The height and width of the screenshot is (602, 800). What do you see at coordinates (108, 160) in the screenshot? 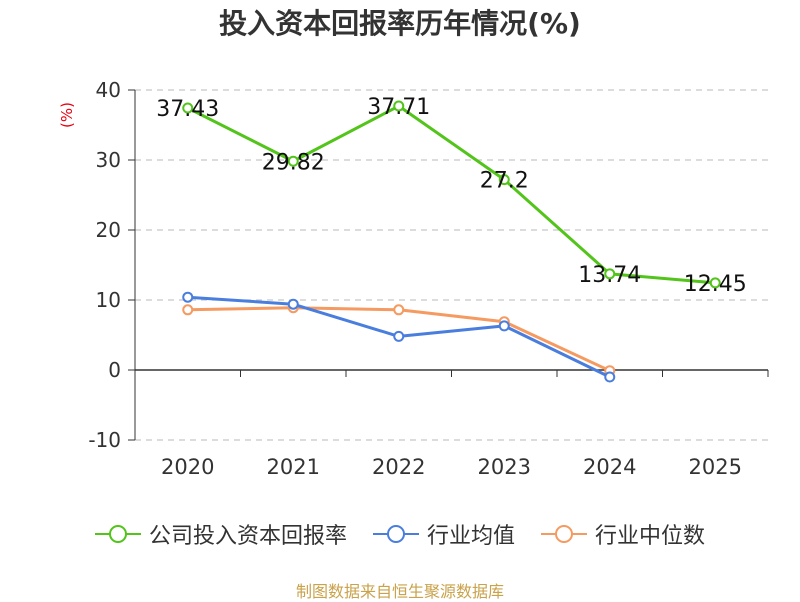
I see `y-tick-label: 30` at bounding box center [108, 160].